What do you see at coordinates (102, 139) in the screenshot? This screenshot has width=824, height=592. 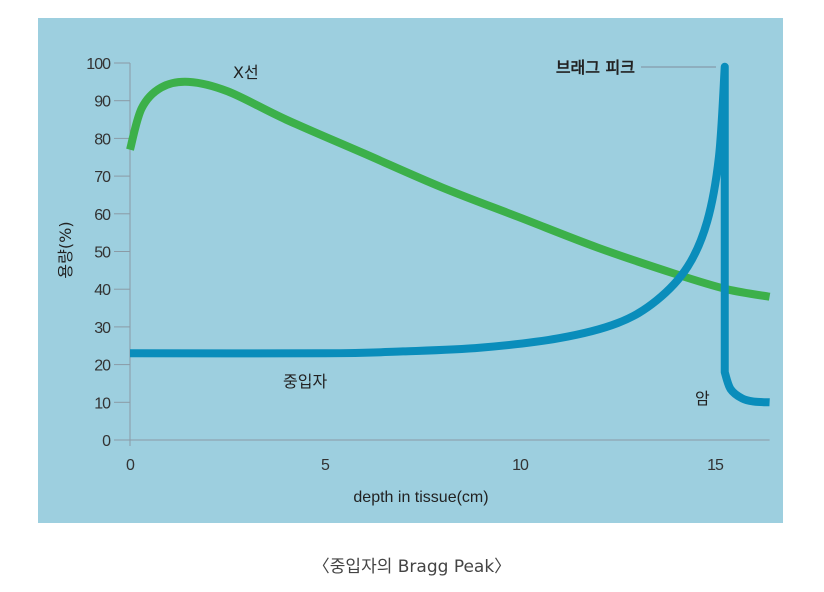 I see `y-tick-label: 80` at bounding box center [102, 139].